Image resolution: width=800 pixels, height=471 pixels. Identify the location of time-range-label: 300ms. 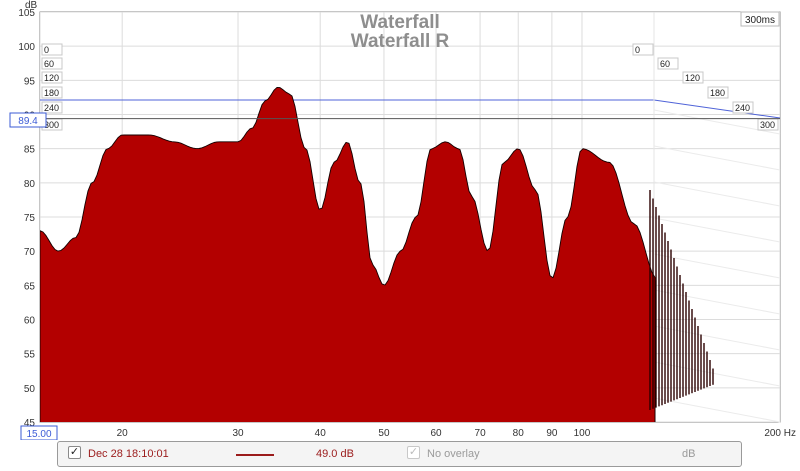
(760, 20).